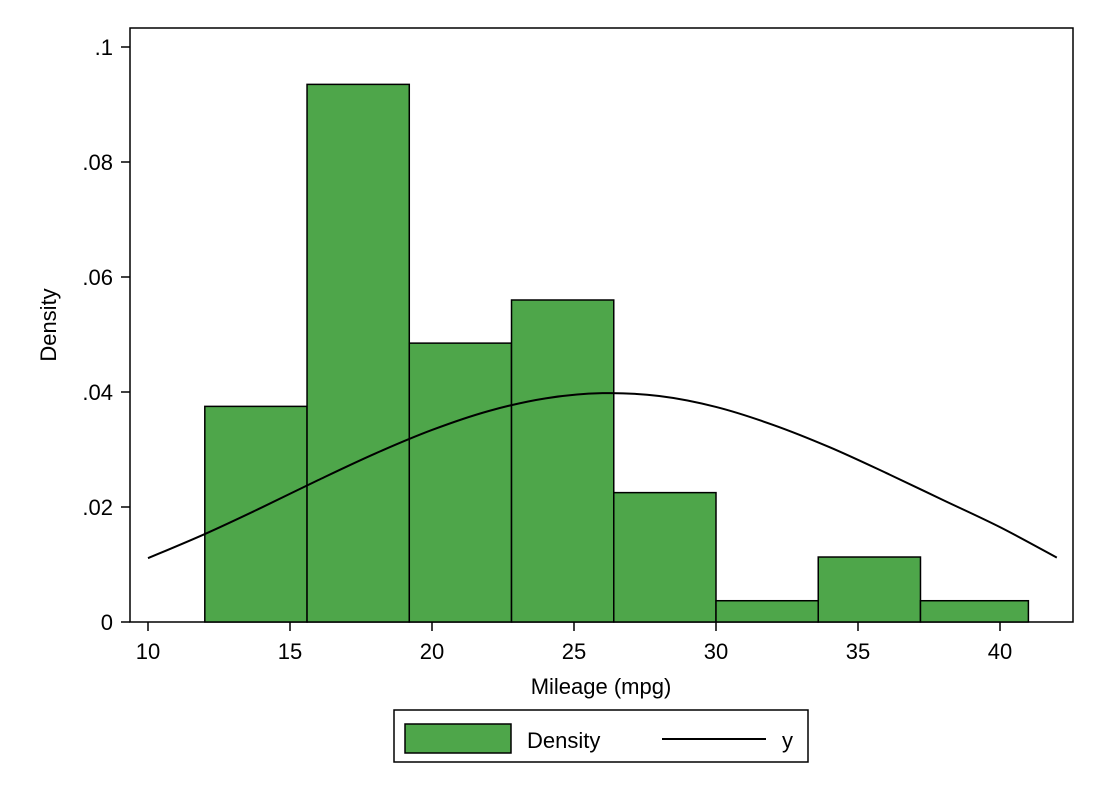 Image resolution: width=1104 pixels, height=803 pixels. I want to click on y-axis-title: Density, so click(48, 324).